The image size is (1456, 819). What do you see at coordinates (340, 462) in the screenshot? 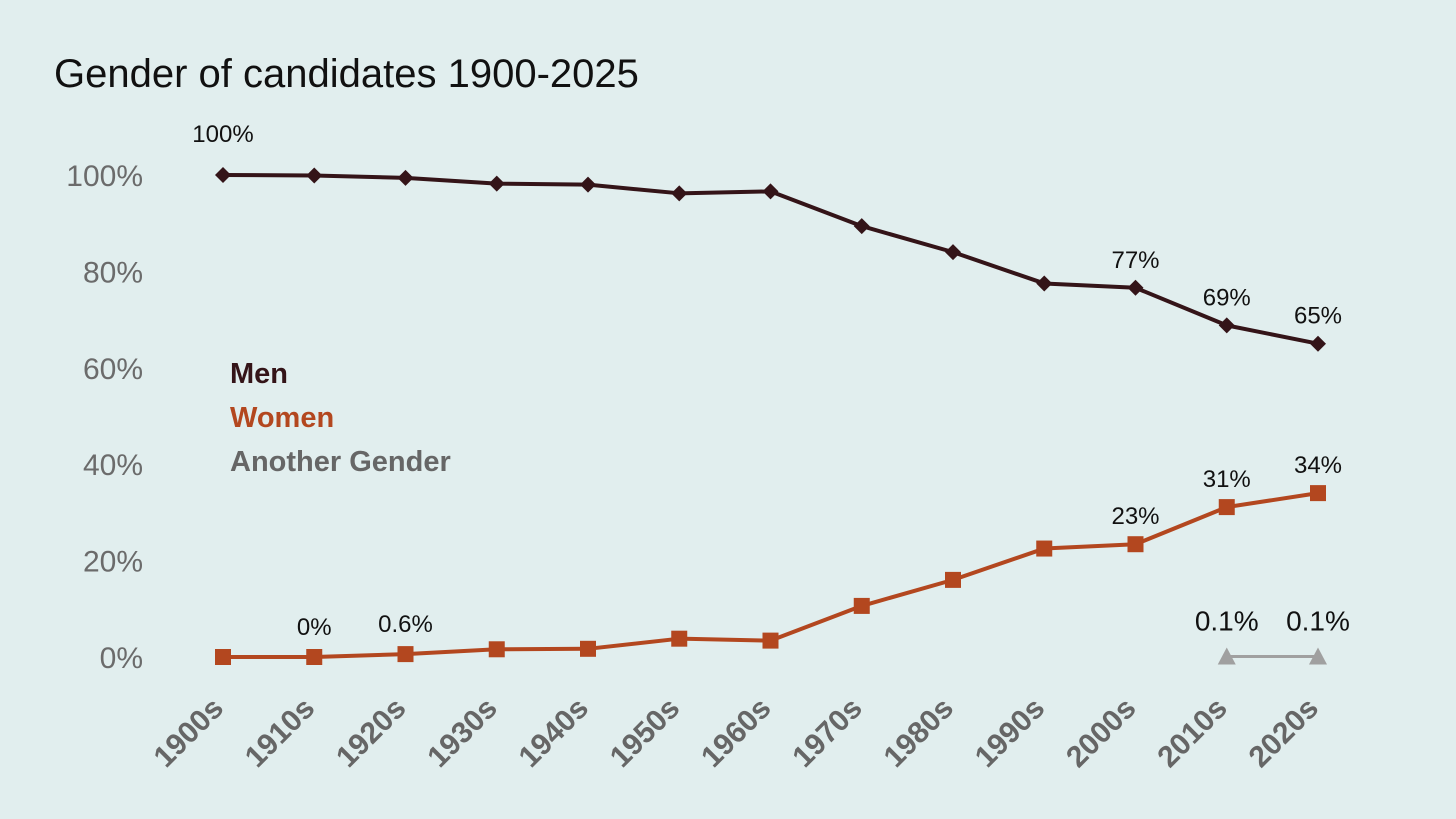
I see `legend-another-gender: Another Gender` at bounding box center [340, 462].